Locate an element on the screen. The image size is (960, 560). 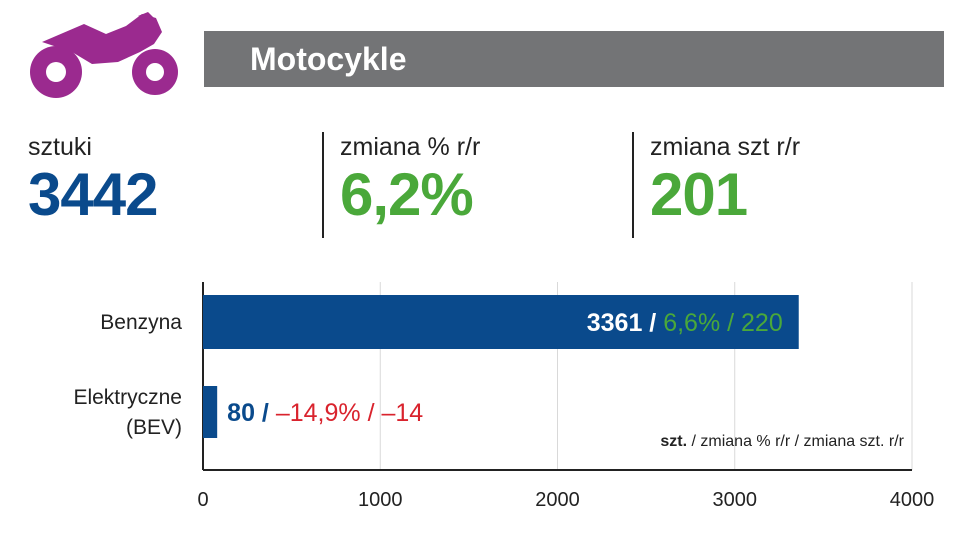
title-bar: Motocykle is located at coordinates (574, 59).